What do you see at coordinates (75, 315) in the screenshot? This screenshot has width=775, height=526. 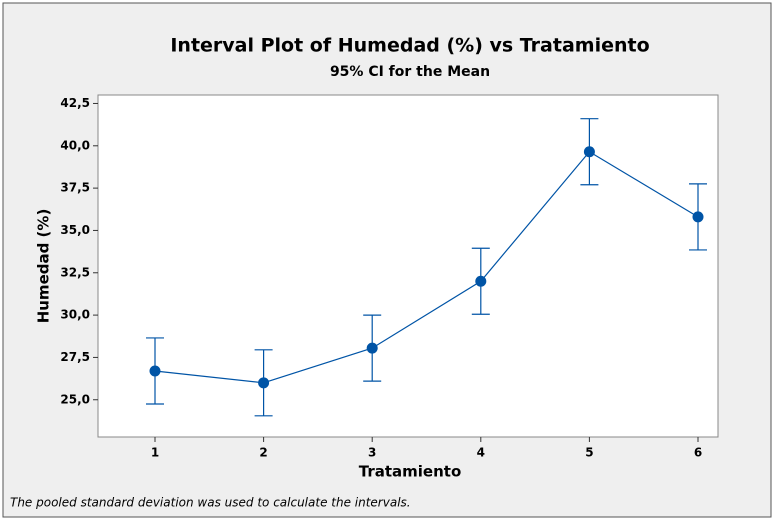 I see `y-tick-label: 30,0` at bounding box center [75, 315].